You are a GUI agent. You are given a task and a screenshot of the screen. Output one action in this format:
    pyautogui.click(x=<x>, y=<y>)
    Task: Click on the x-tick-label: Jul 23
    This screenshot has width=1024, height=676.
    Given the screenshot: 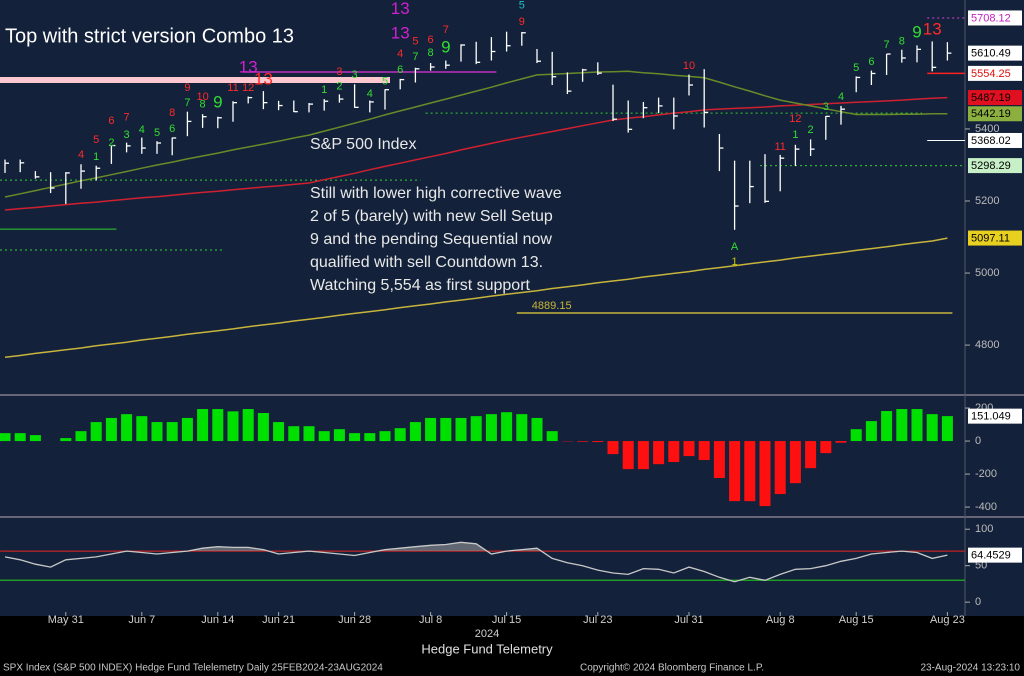 What is the action you would take?
    pyautogui.click(x=597, y=620)
    